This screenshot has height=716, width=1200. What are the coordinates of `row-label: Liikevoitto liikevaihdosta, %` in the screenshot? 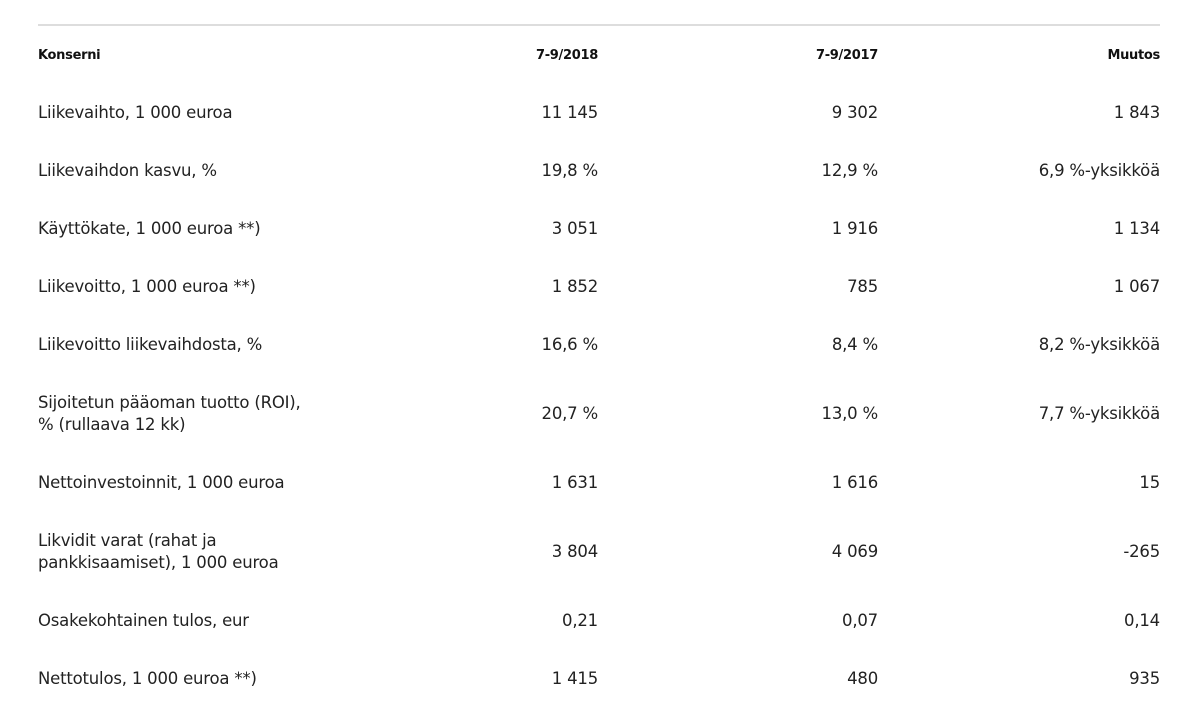 It's located at (150, 344).